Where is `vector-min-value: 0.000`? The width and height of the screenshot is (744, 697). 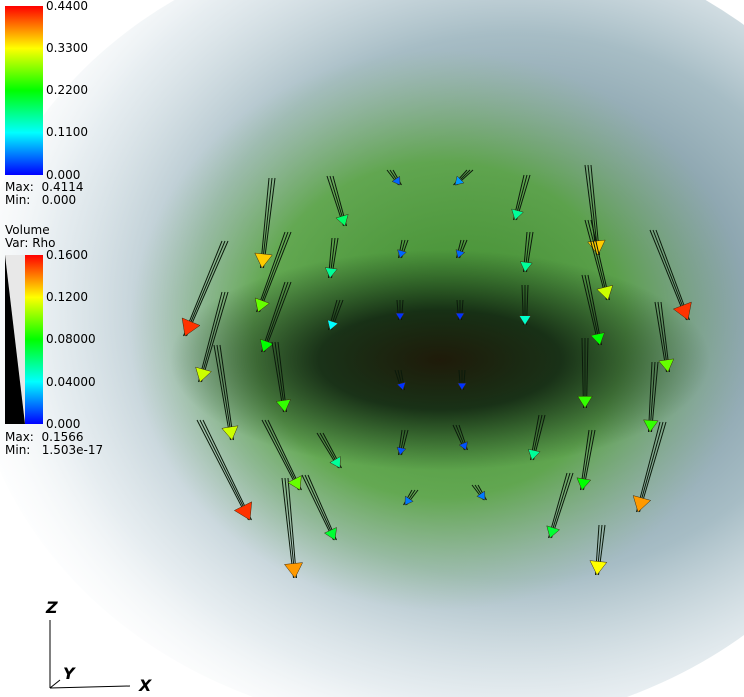
vector-min-value: 0.000 is located at coordinates (59, 200).